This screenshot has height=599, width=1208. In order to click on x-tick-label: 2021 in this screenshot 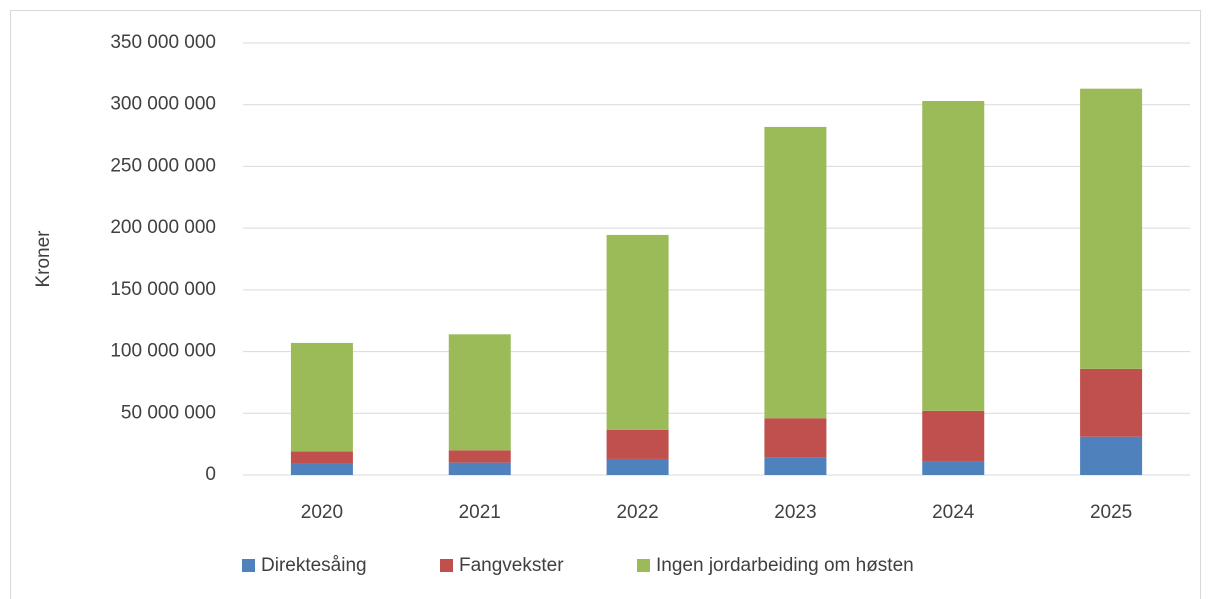, I will do `click(480, 512)`.